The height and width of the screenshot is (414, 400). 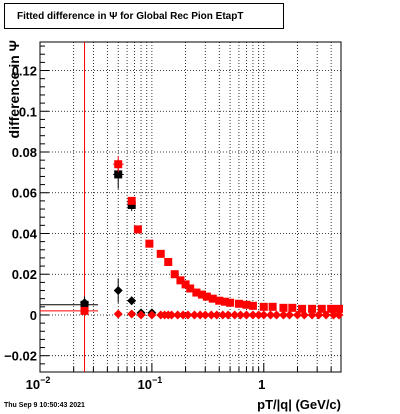 I want to click on y-tick-label: 0.08, so click(x=24, y=152).